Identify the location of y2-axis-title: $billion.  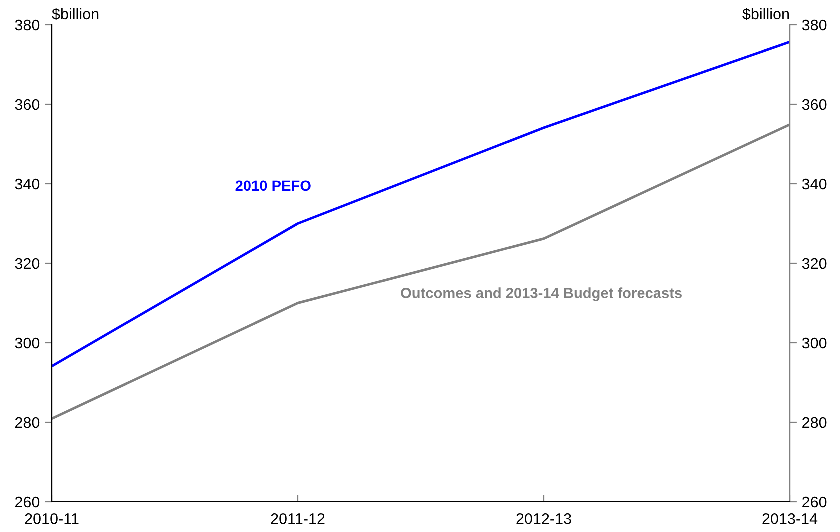
(766, 14).